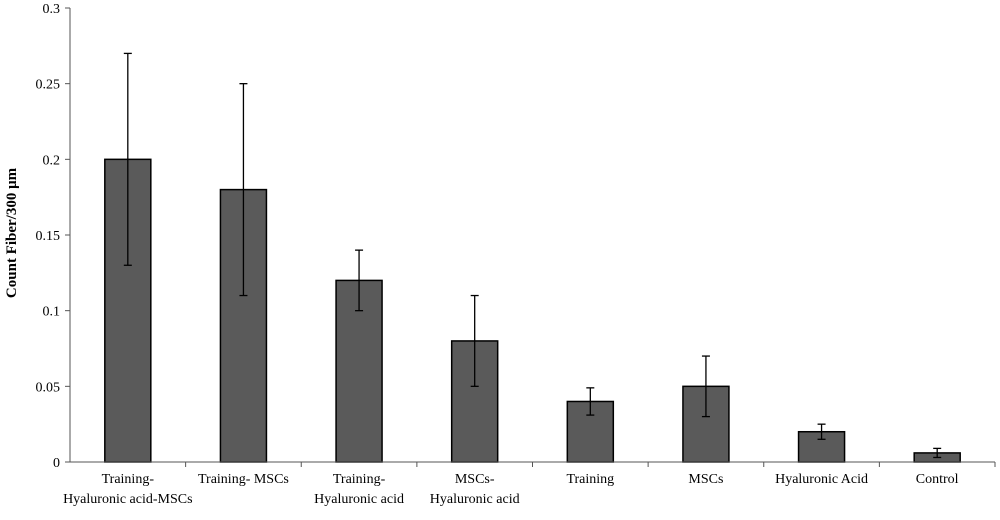 The height and width of the screenshot is (520, 1000). What do you see at coordinates (243, 479) in the screenshot?
I see `x-tick-label: Training- MSCs` at bounding box center [243, 479].